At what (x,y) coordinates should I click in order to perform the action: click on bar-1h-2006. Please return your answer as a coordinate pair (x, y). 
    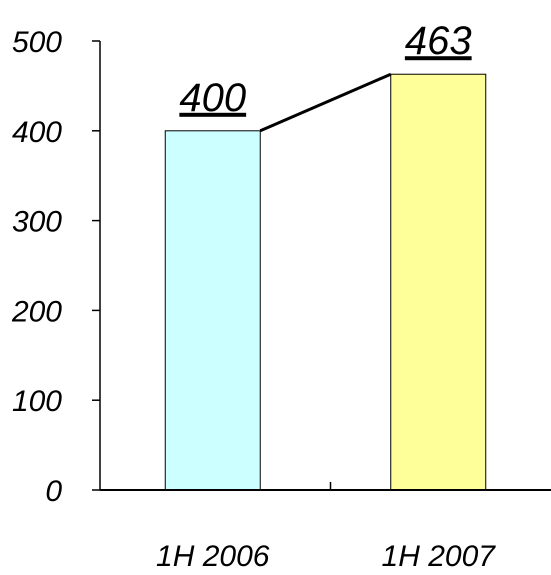
    Looking at the image, I should click on (212, 310).